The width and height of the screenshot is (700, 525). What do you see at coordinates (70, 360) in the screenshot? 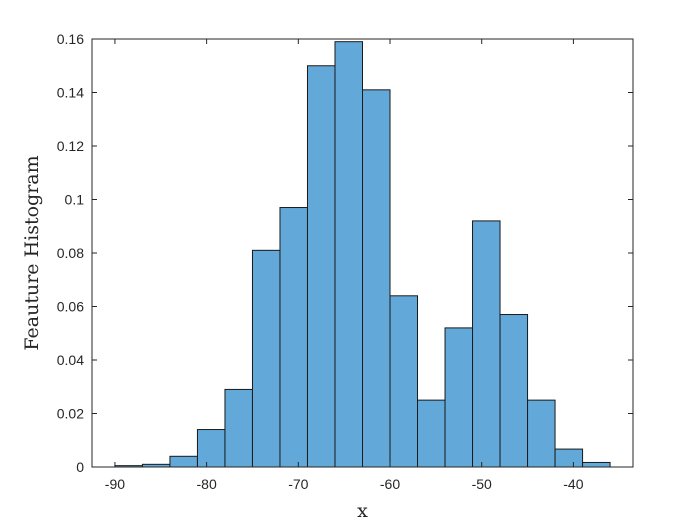
I see `y-tick-label: 0.04` at bounding box center [70, 360].